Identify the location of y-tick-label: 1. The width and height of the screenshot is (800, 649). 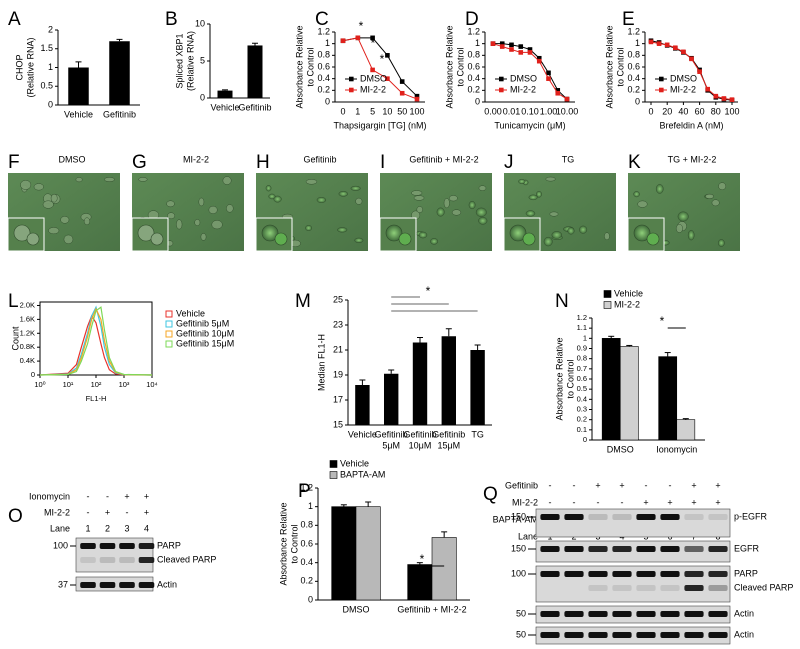
(637, 43).